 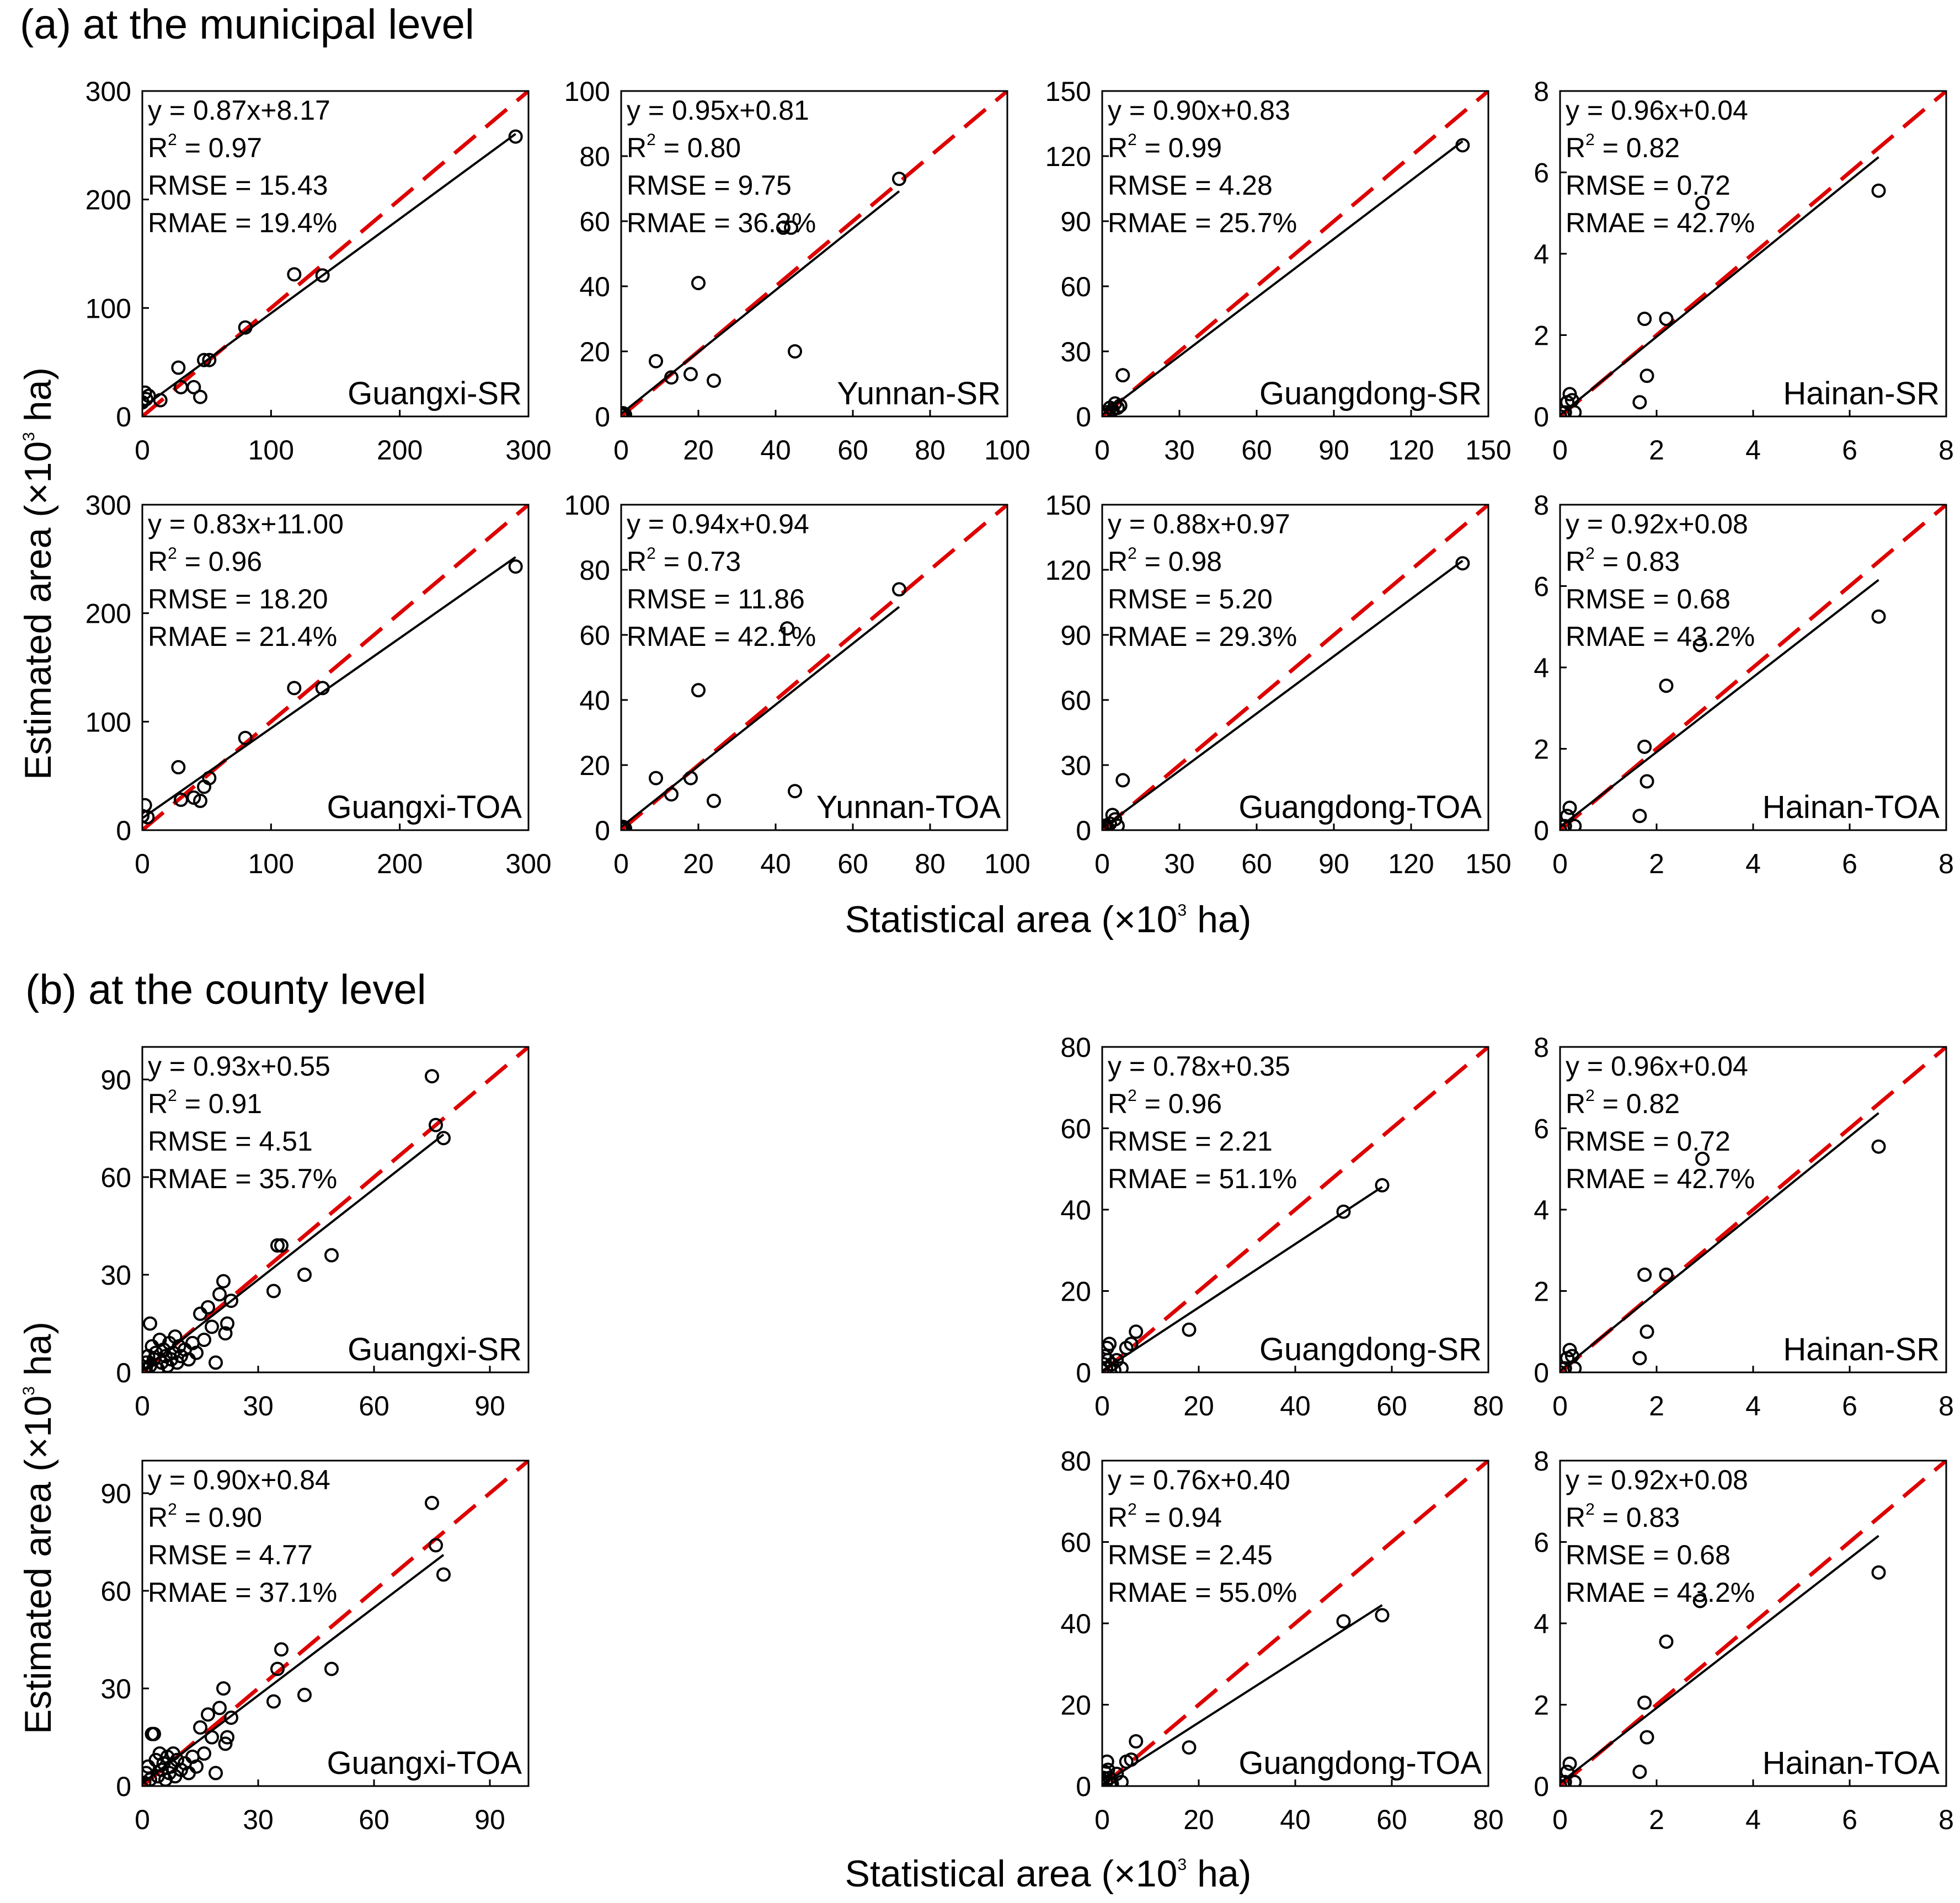 What do you see at coordinates (1637, 561) in the screenshot?
I see `r-squared-value: = 0.83` at bounding box center [1637, 561].